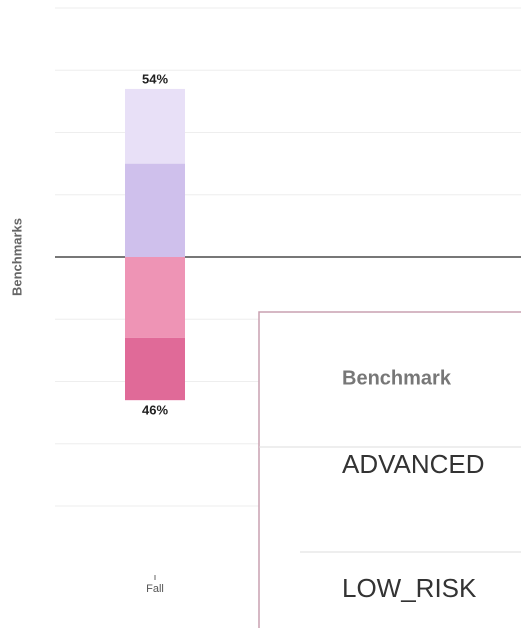  Describe the element at coordinates (409, 588) in the screenshot. I see `tooltip-row: LOW_RISK` at that location.